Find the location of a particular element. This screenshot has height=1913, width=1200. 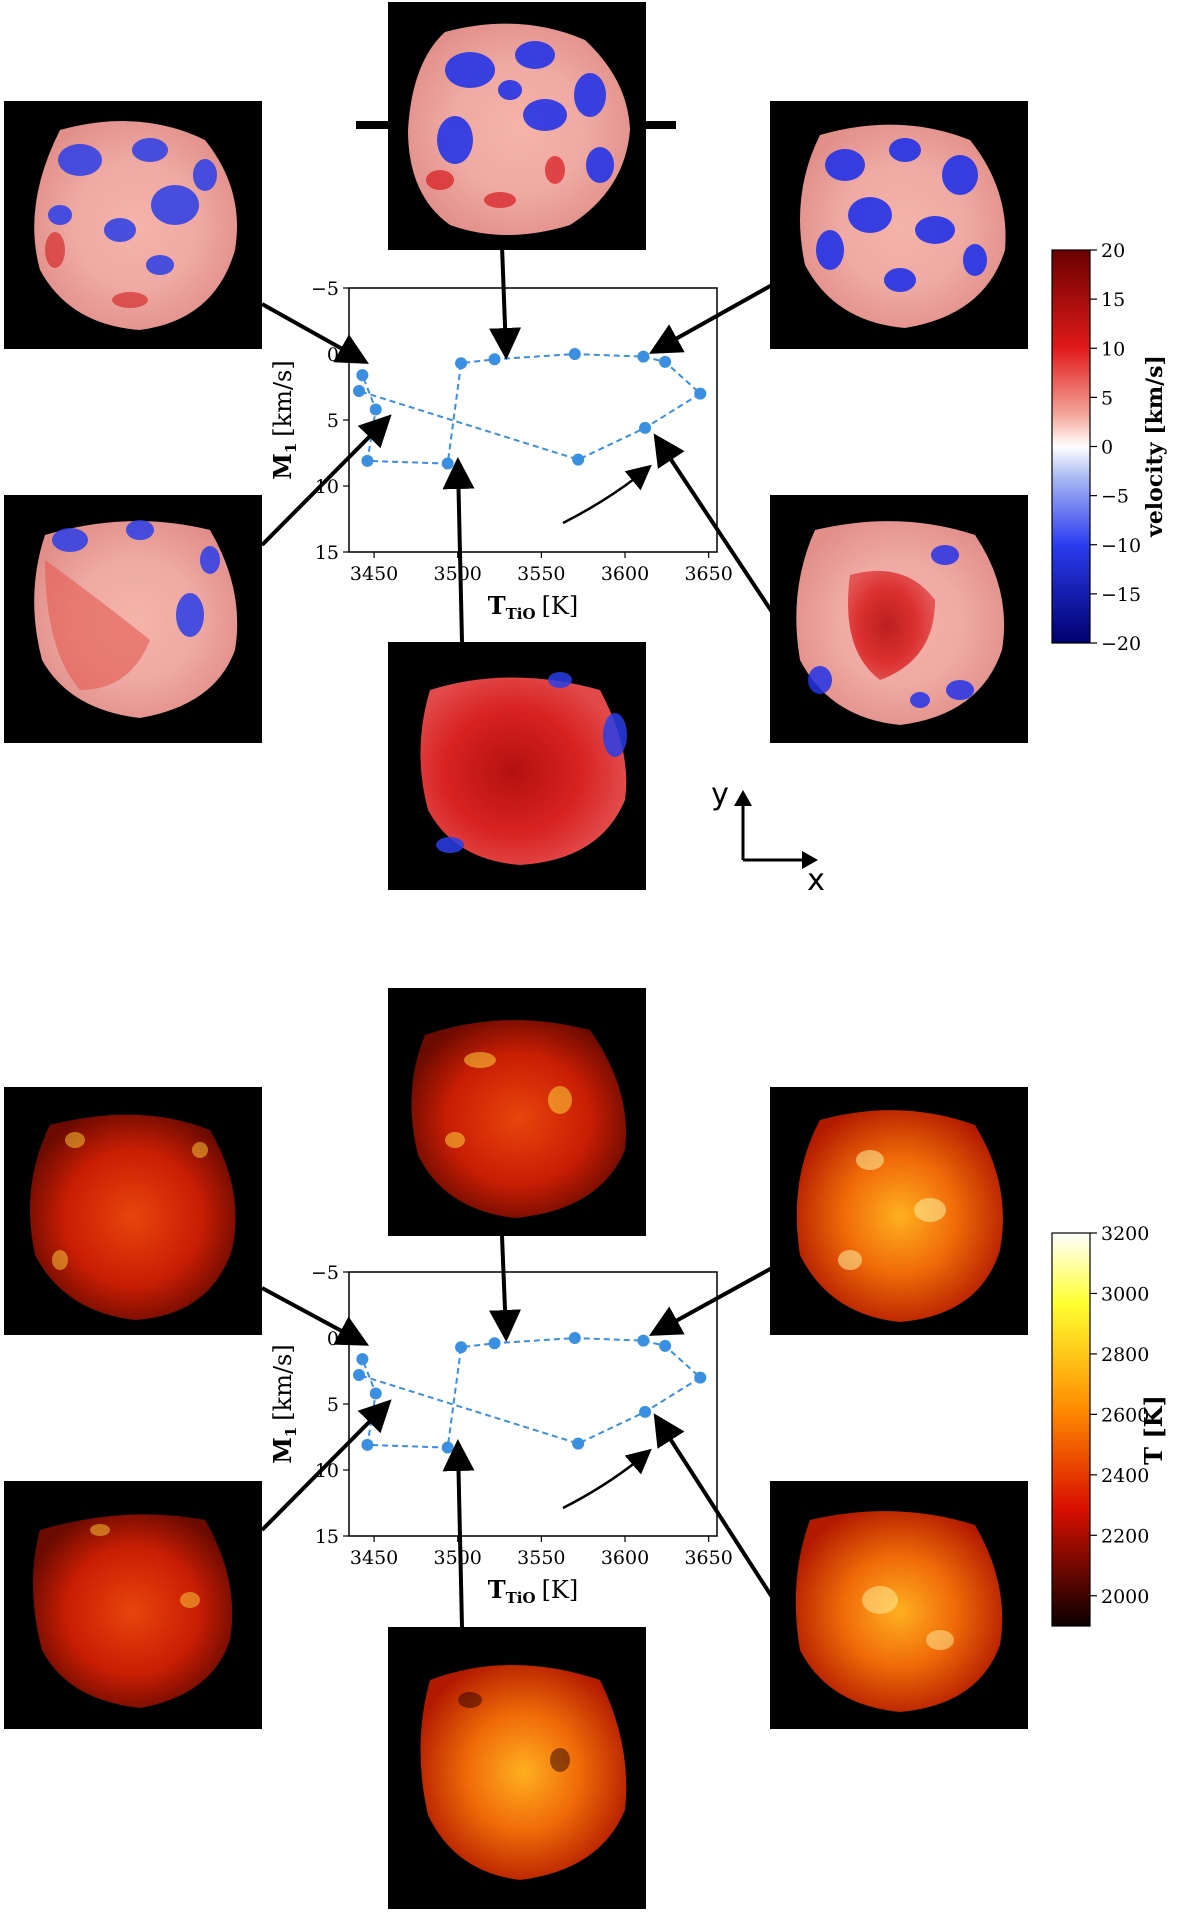

temperature-map-top-left is located at coordinates (133, 1211).